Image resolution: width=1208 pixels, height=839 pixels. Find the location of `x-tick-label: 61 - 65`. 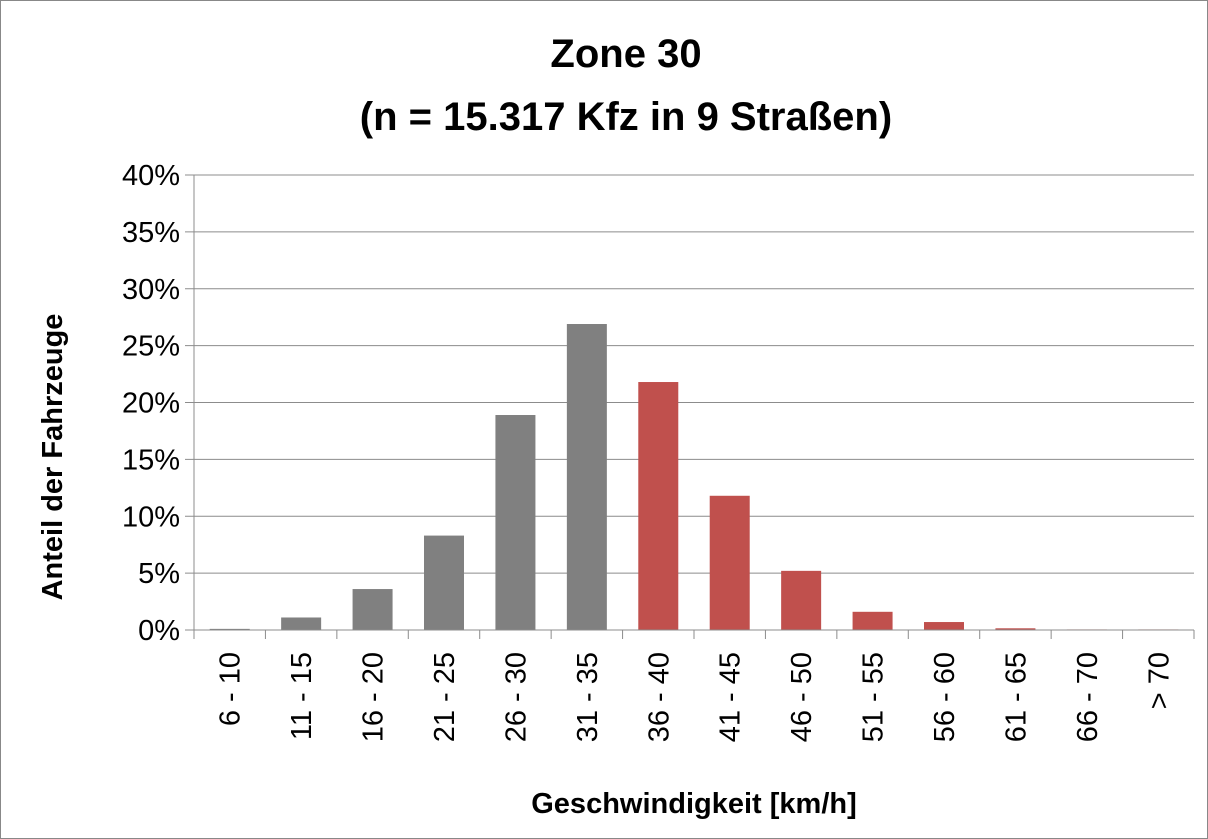

x-tick-label: 61 - 65 is located at coordinates (1016, 697).